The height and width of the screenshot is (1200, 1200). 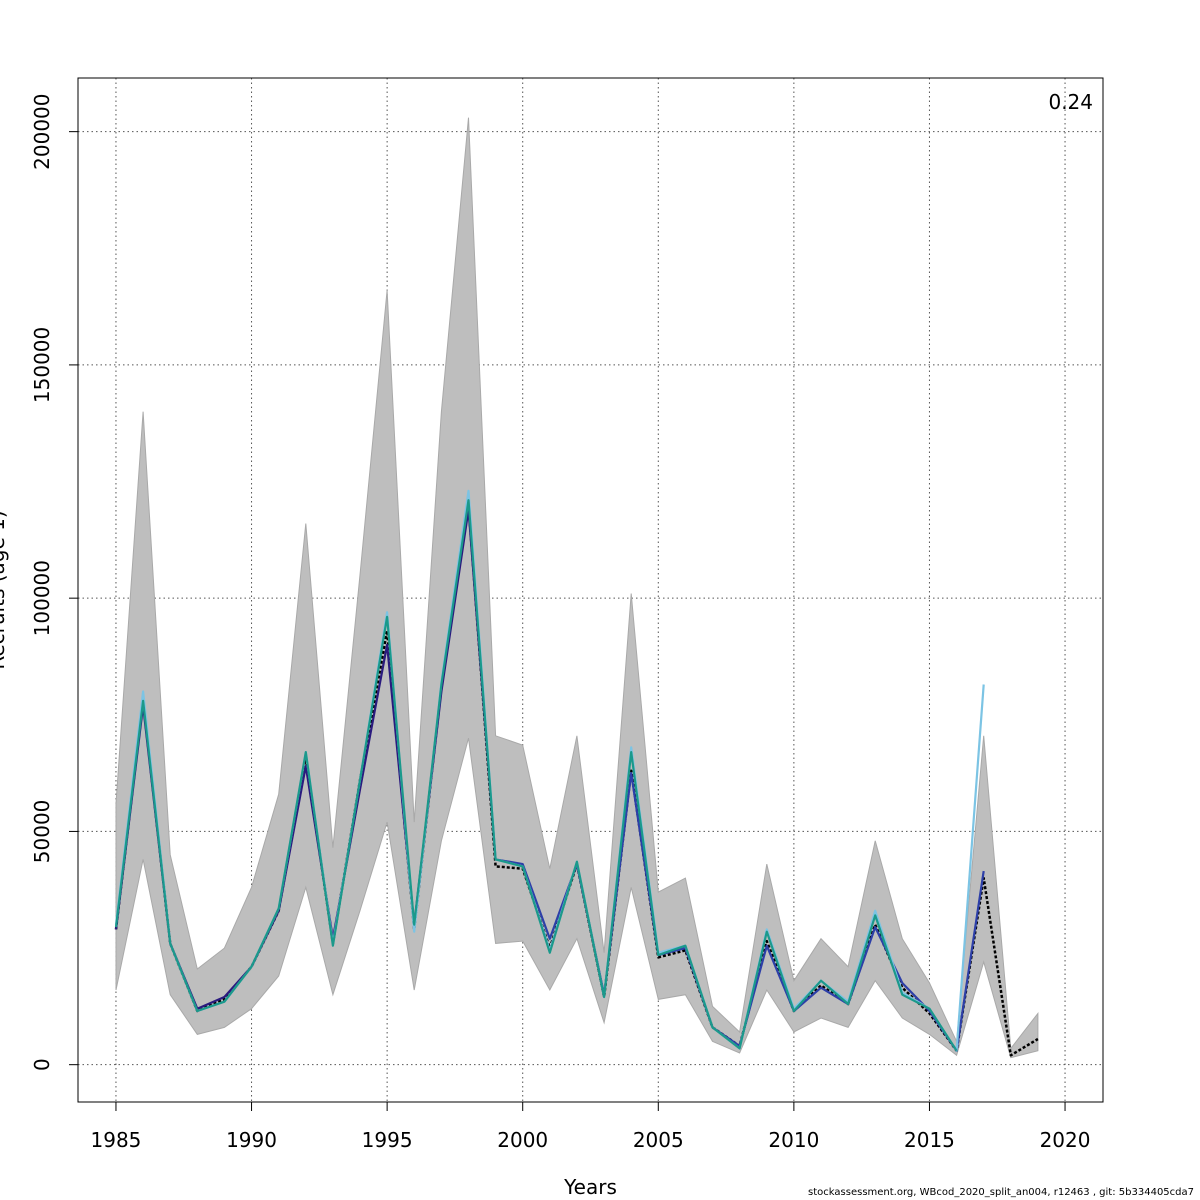 I want to click on x-tick-label: 2005, so click(x=658, y=1140).